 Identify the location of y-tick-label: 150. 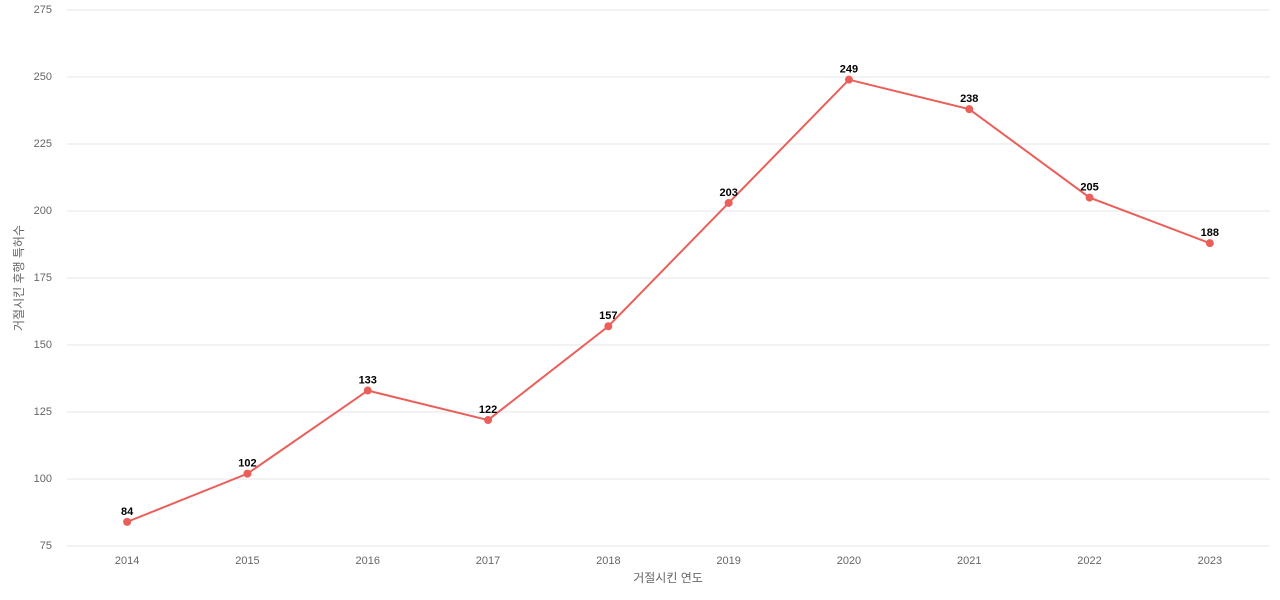
(43, 345).